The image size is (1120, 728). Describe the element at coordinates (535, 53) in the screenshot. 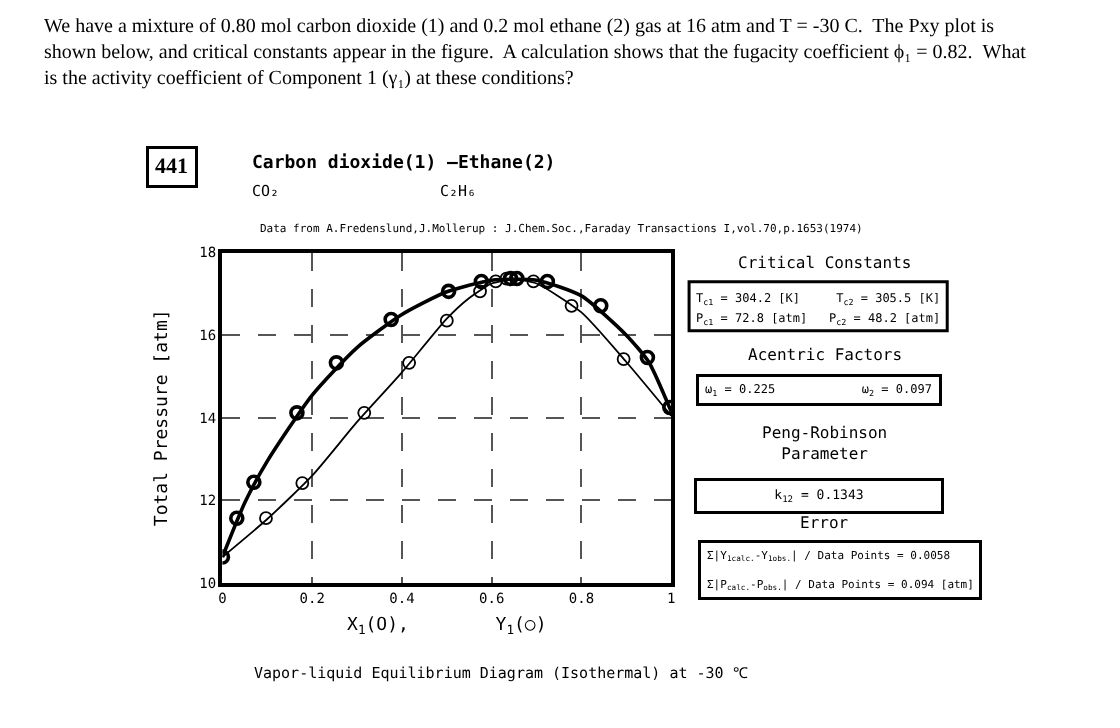

I see `text: We have a mixture of 0.80 mol carbon dioxide (1) and 0.2 mol ethane (2) gas at 16 atm and T = -30 C. The Pxy plot is shown below, and critical constants appear in the figure. A calculation shows that the fugacity coefficient ϕ₁ = 0.82. What is the activity coefficient of Component 1 (γ₁) at these conditions?` at that location.